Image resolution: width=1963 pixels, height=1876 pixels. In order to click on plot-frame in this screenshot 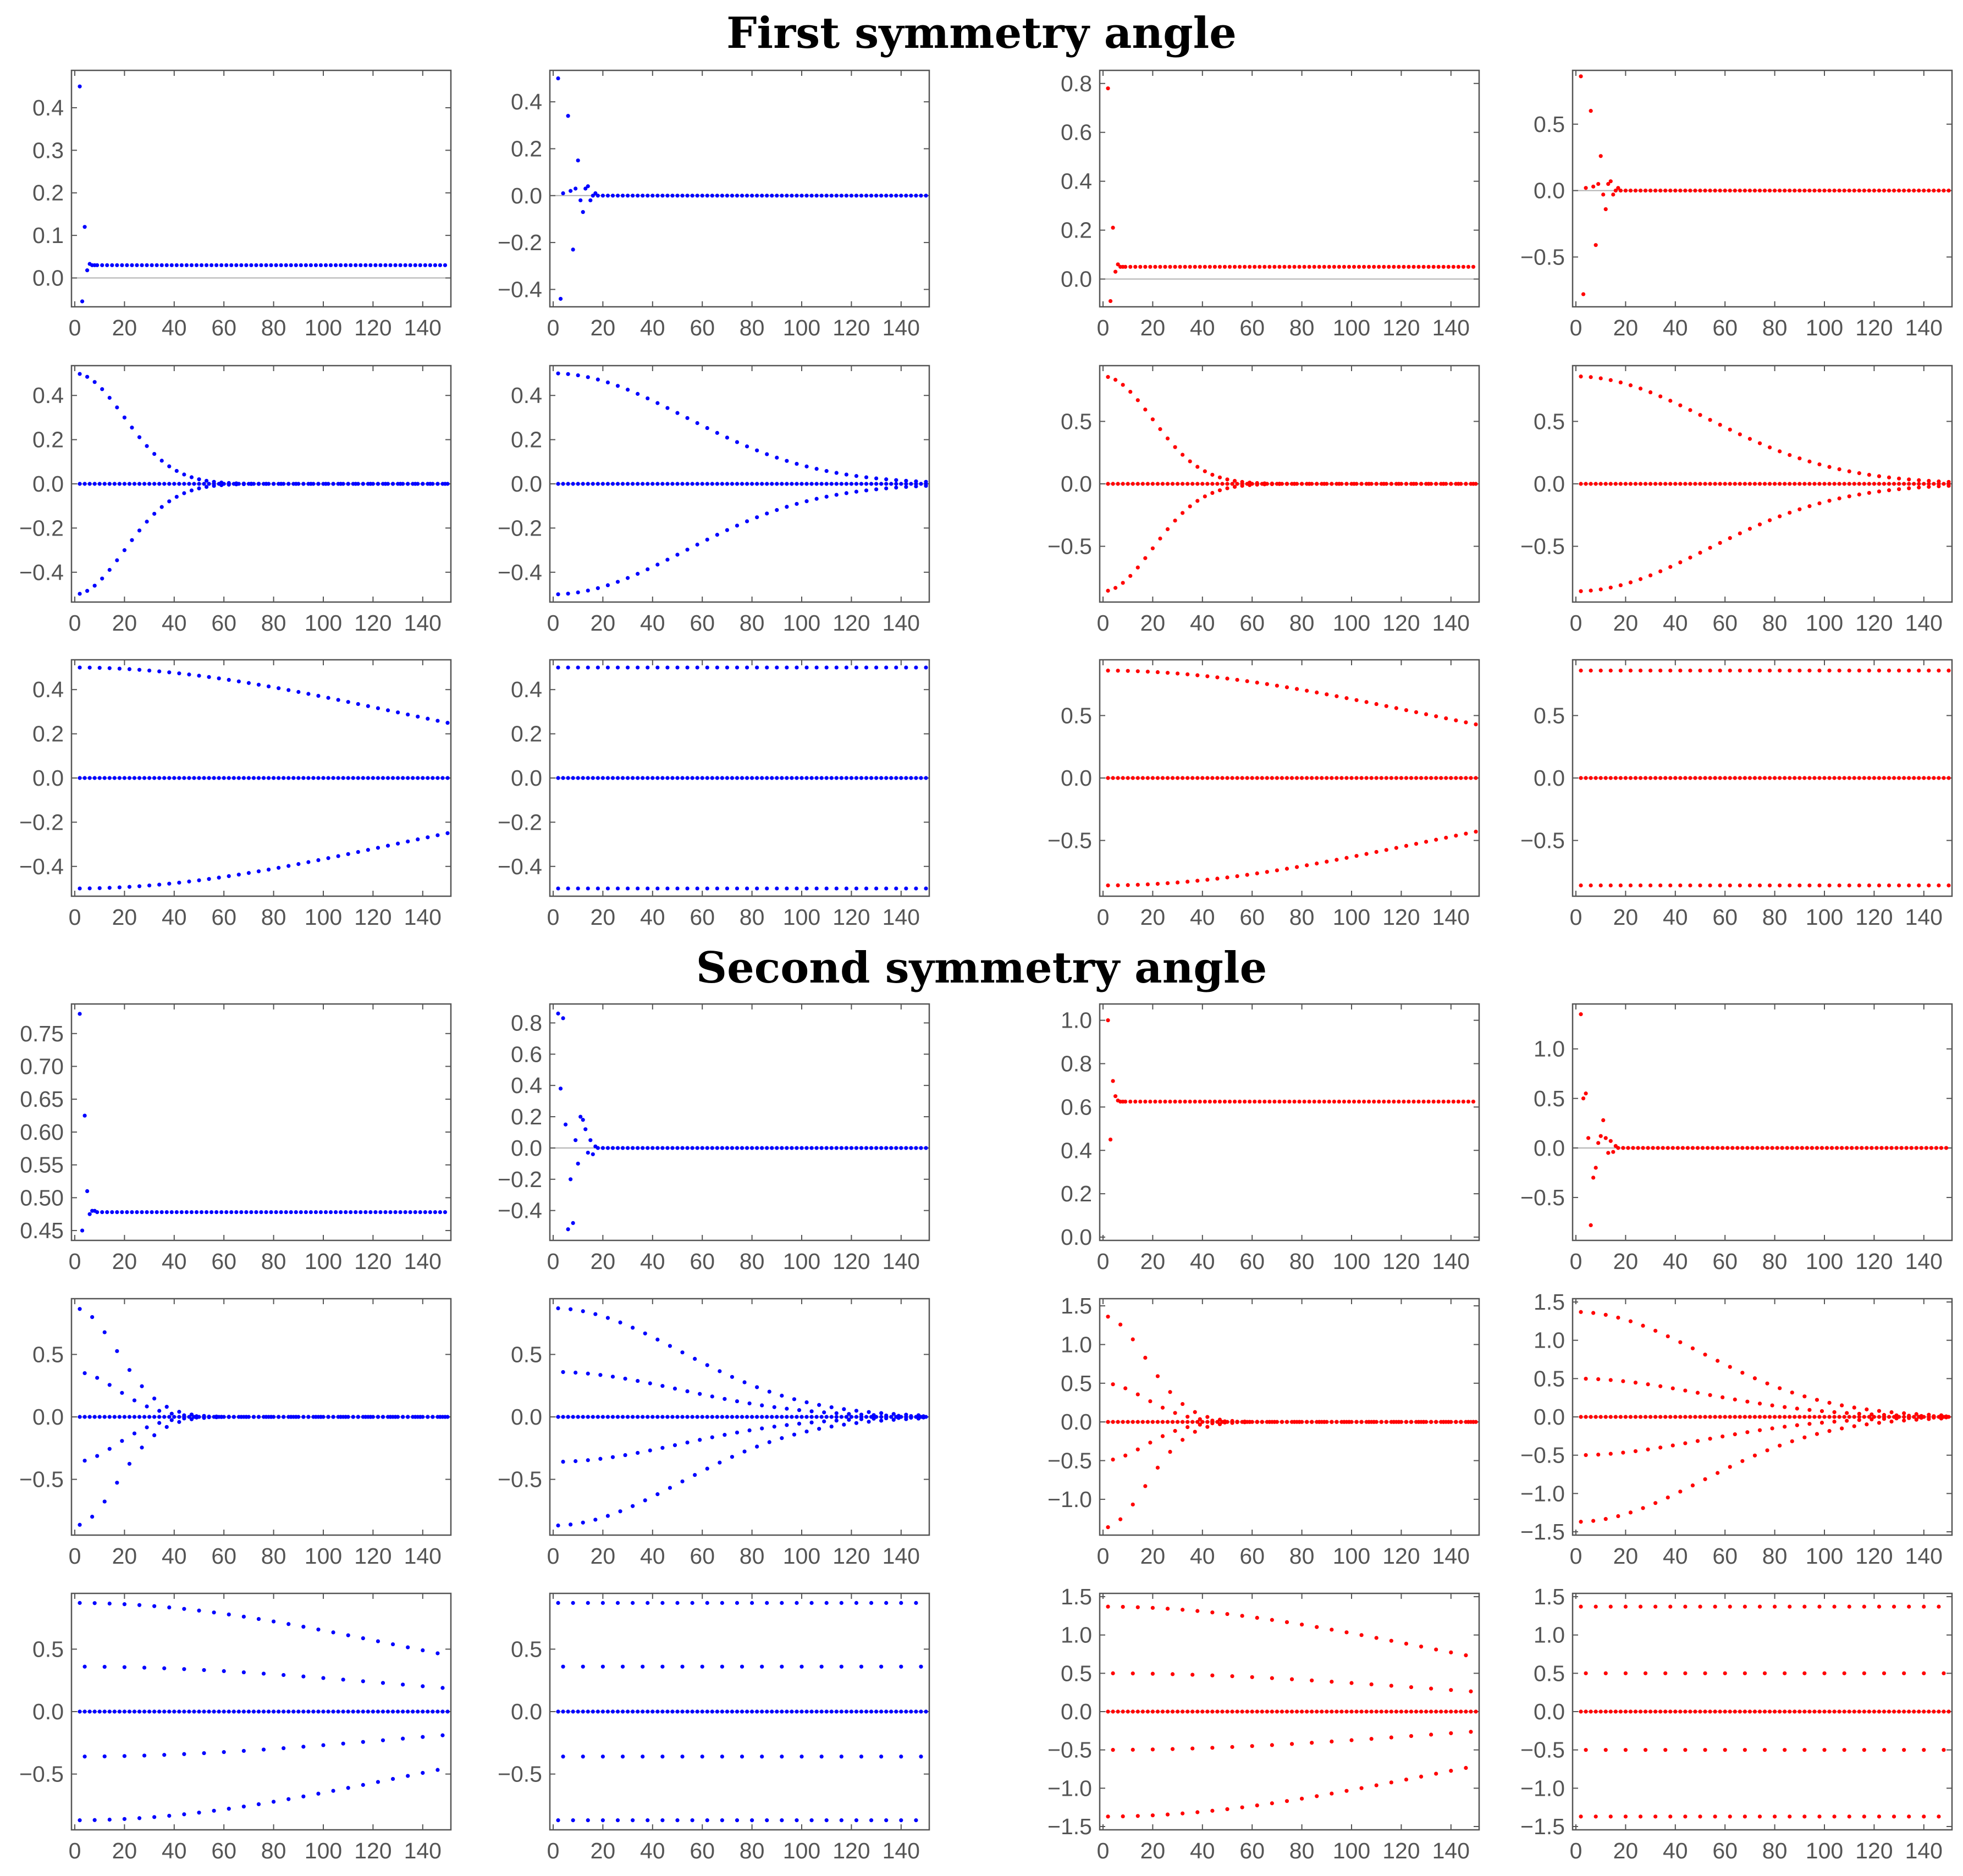, I will do `click(1289, 188)`.